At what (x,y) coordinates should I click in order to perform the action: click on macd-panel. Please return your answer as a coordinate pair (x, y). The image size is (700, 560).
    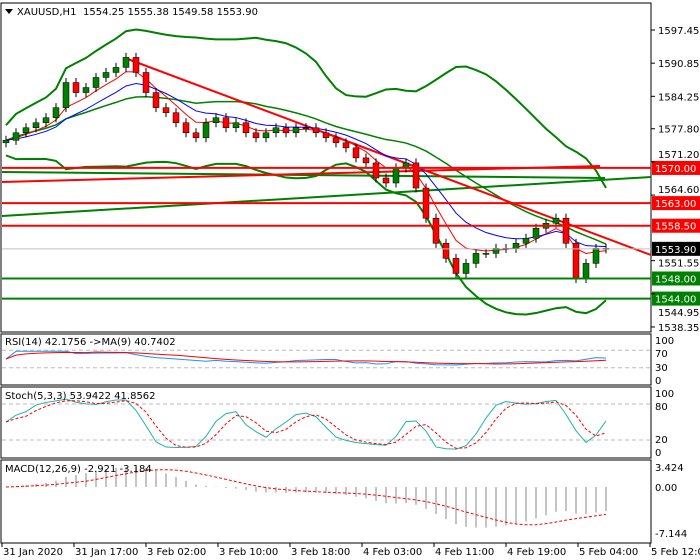
    Looking at the image, I should click on (306, 497).